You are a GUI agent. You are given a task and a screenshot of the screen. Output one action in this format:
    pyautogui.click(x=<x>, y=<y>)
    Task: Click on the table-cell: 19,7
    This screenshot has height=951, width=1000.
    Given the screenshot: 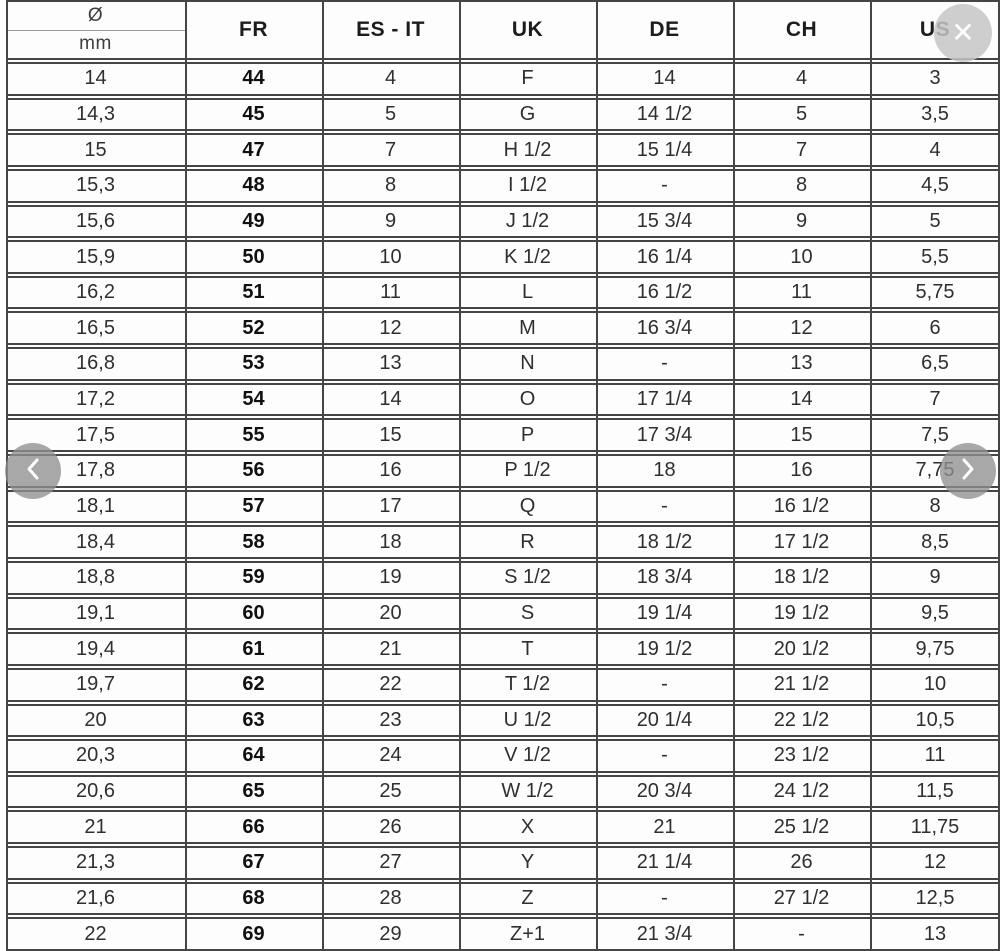 What is the action you would take?
    pyautogui.click(x=95, y=684)
    